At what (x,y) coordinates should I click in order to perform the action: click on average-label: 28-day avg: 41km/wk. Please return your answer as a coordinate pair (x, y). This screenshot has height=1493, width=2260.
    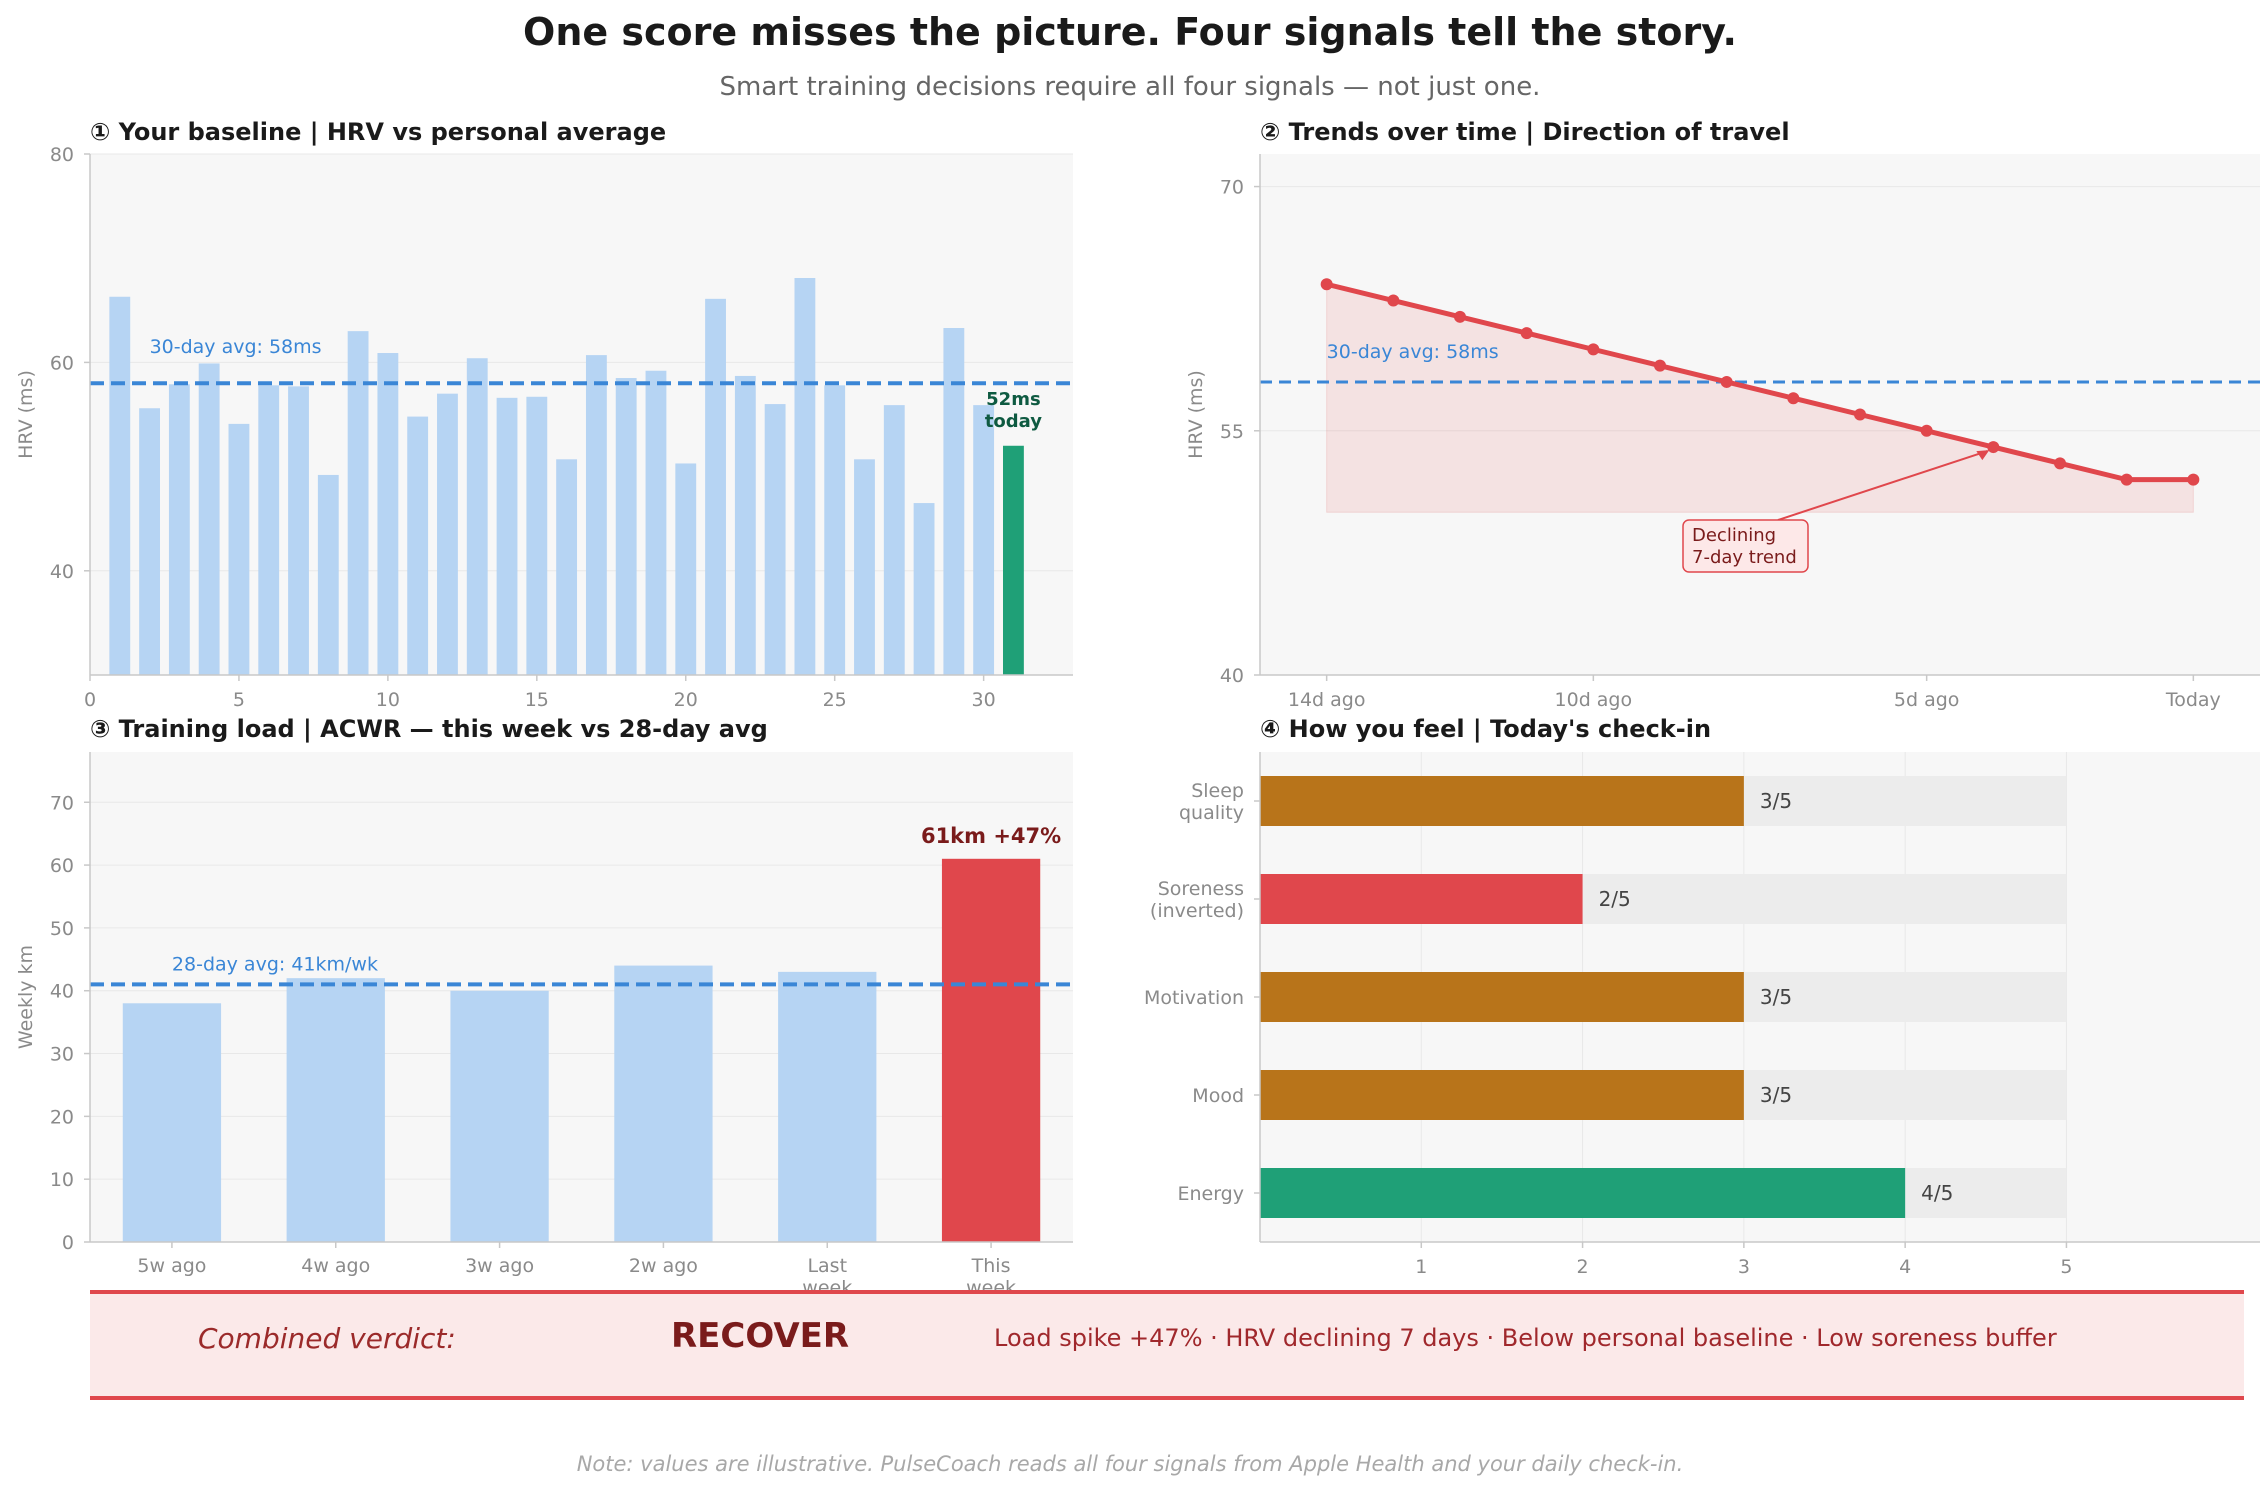
    Looking at the image, I should click on (275, 964).